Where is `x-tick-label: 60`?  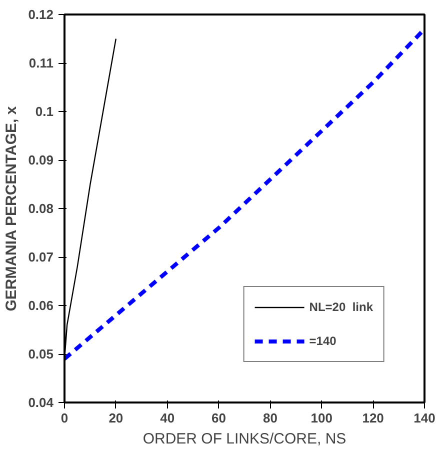
x-tick-label: 60 is located at coordinates (219, 418).